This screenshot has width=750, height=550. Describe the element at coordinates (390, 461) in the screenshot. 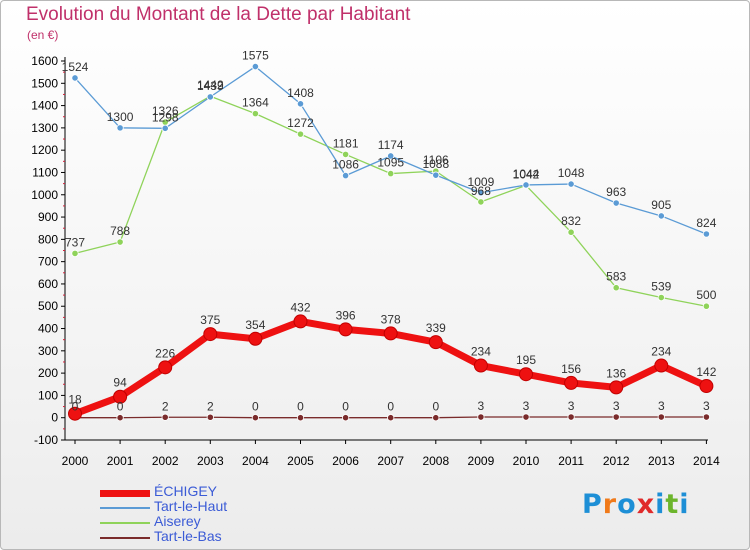

I see `x-tick-label: 2007` at that location.